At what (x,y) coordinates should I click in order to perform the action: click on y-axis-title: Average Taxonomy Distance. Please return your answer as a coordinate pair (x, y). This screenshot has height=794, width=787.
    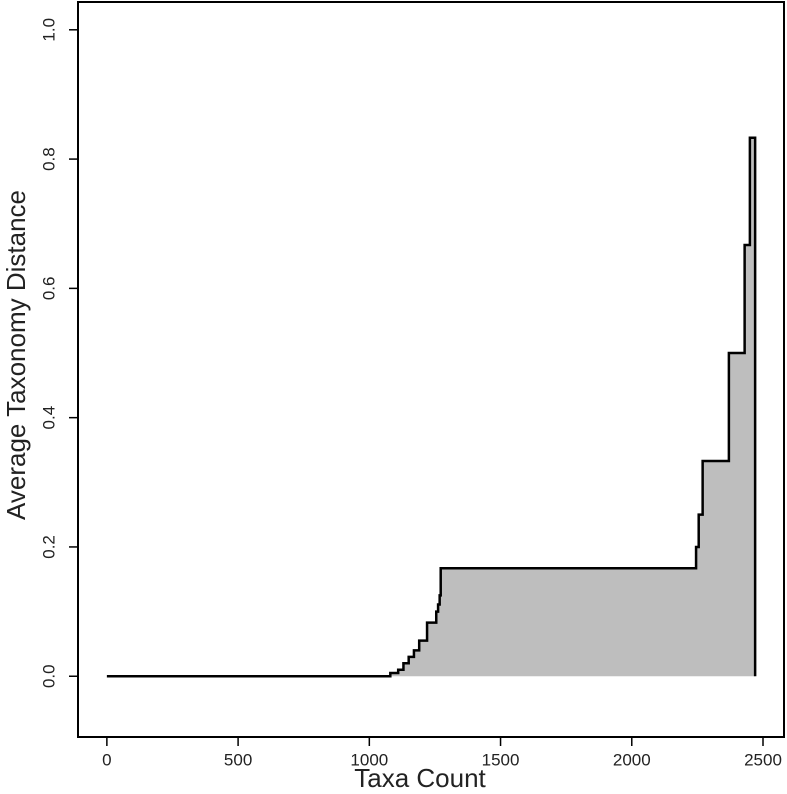
    Looking at the image, I should click on (16, 355).